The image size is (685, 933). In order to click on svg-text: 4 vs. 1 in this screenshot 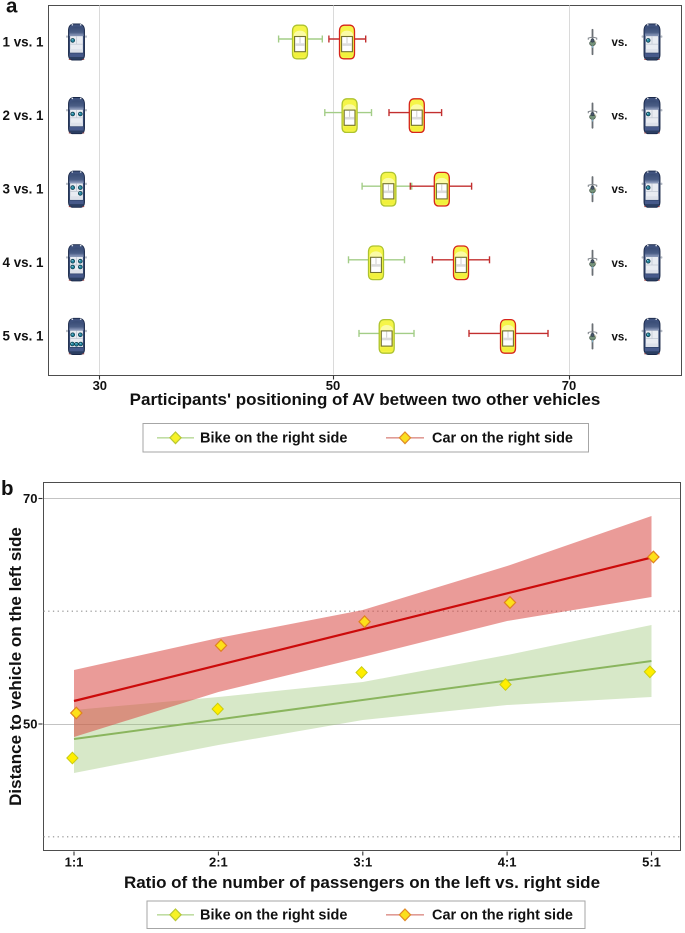, I will do `click(24, 262)`.